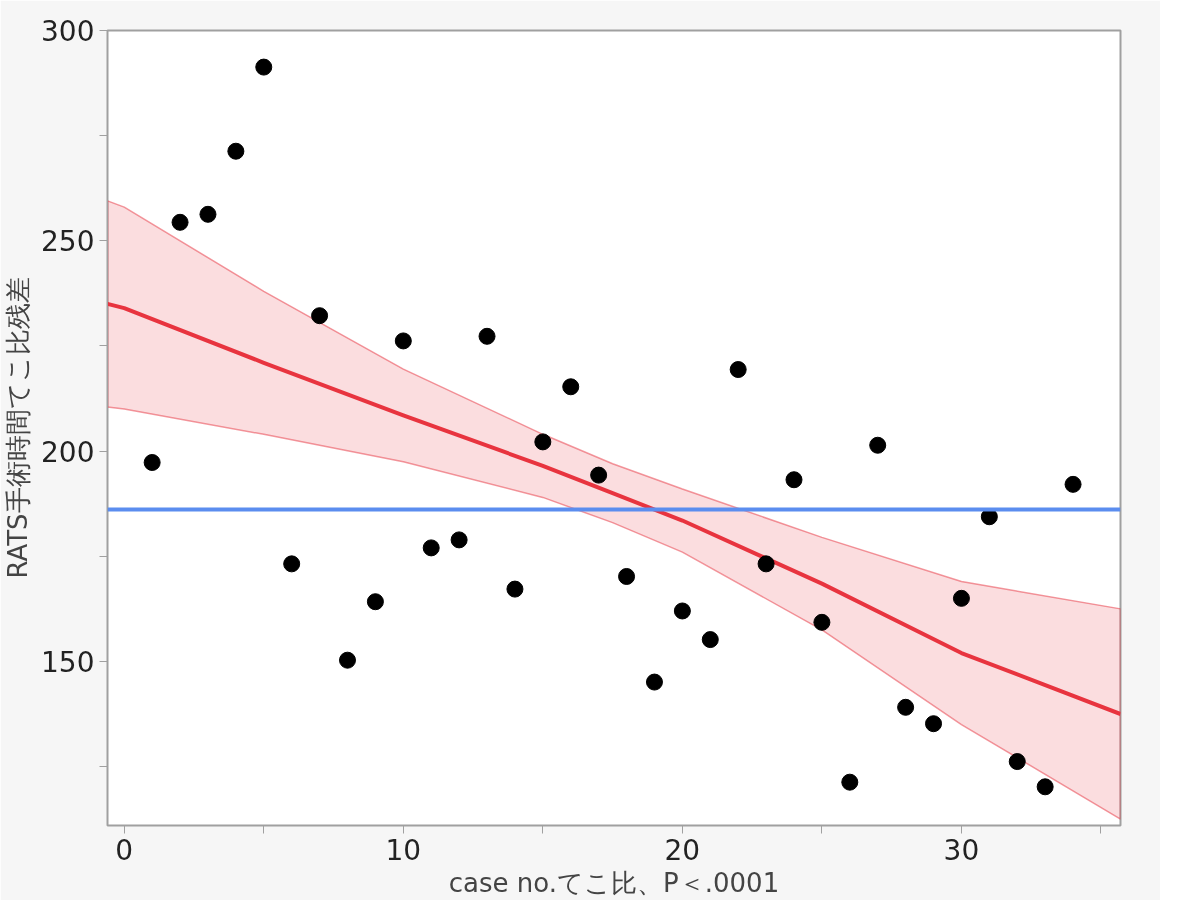 The image size is (1188, 924). I want to click on y-tick-label: 150, so click(68, 662).